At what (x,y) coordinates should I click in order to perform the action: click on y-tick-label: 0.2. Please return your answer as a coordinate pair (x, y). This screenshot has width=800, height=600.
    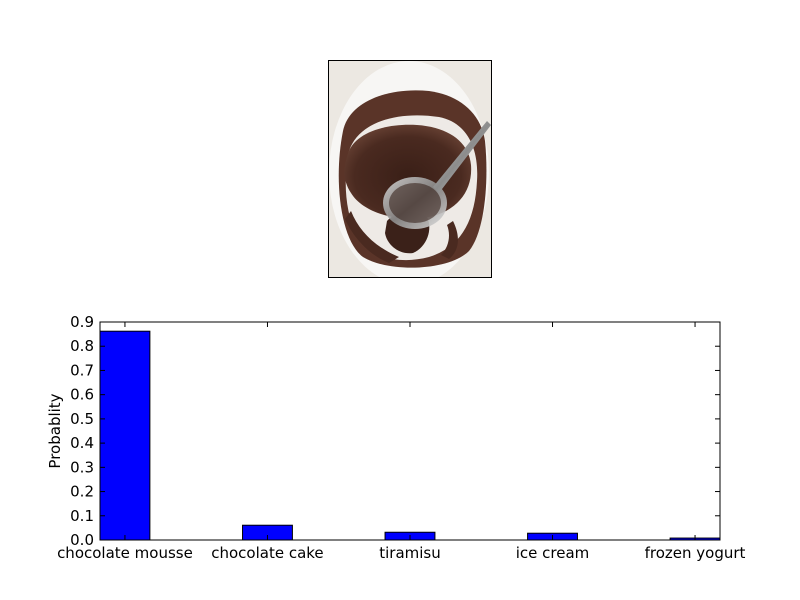
    Looking at the image, I should click on (82, 492).